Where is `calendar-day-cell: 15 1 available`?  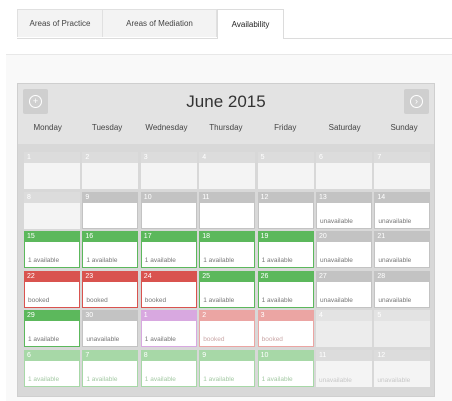
calendar-day-cell: 15 1 available is located at coordinates (52, 249).